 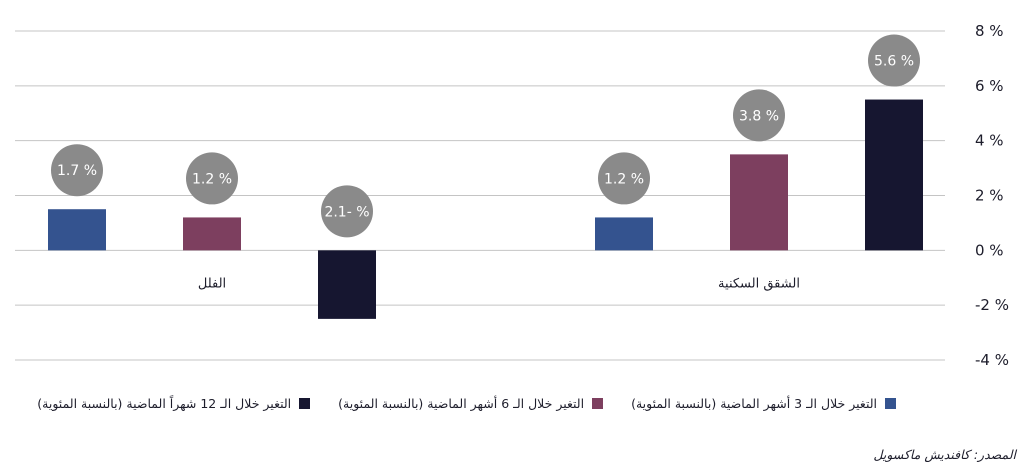 What do you see at coordinates (992, 305) in the screenshot?
I see `y-tick-label: -2 %` at bounding box center [992, 305].